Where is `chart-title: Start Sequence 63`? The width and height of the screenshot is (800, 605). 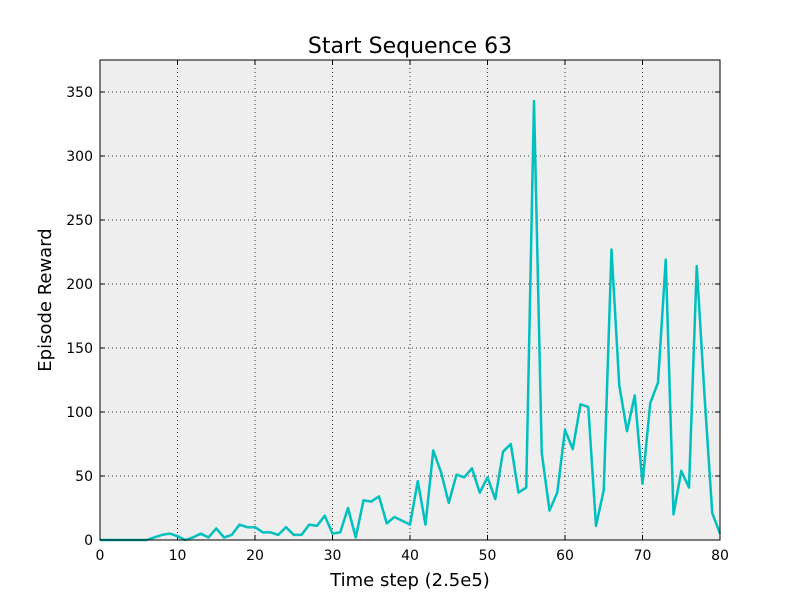 chart-title: Start Sequence 63 is located at coordinates (410, 46).